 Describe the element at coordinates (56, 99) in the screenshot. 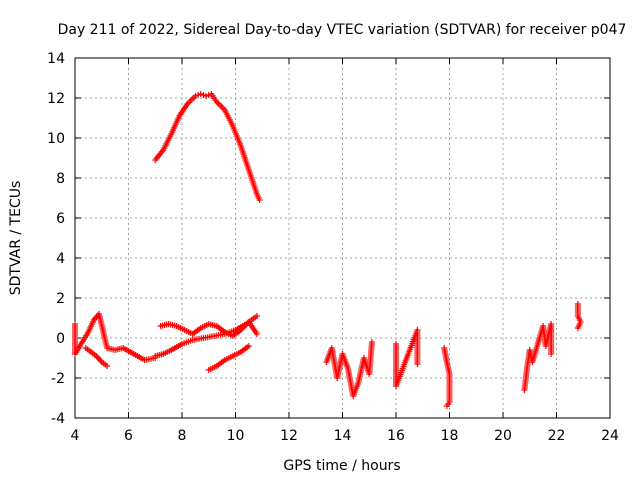

I see `y-tick-label: 12` at that location.